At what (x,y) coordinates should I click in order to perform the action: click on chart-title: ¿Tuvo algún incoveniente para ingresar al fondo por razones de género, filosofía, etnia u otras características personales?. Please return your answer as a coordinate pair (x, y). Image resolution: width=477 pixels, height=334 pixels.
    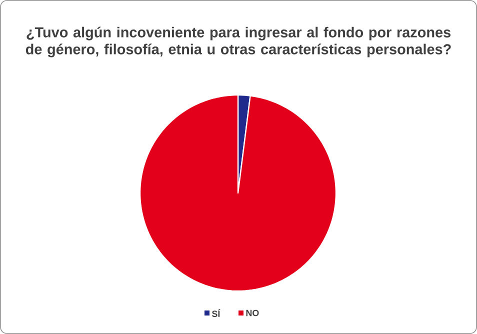
    Looking at the image, I should click on (238, 42).